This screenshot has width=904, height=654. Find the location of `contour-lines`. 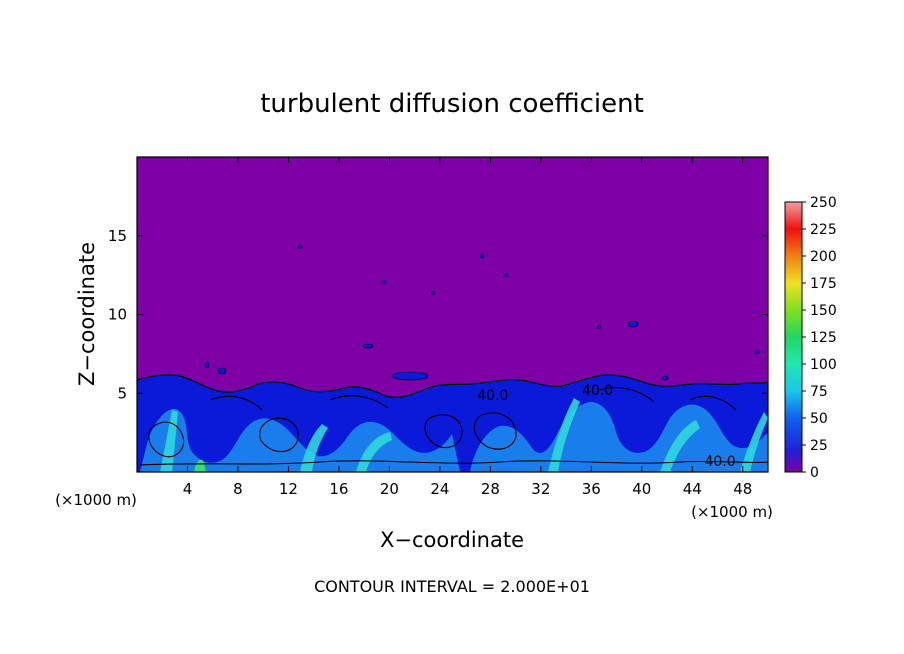

contour-lines is located at coordinates (453, 426).